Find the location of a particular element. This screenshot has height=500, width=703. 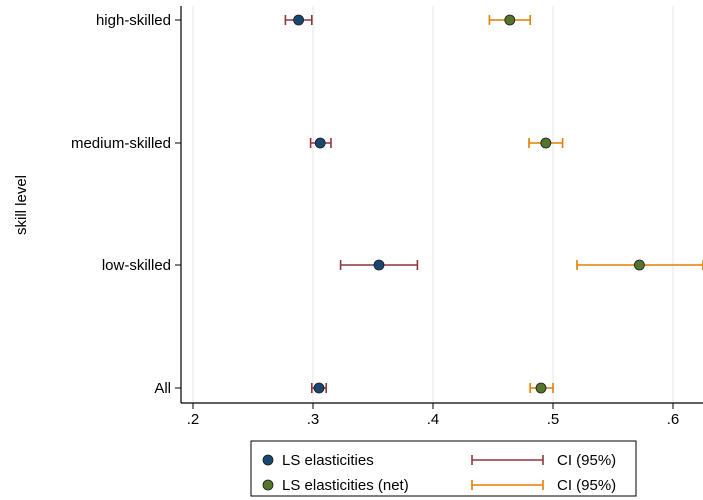

legend-box is located at coordinates (443, 468).